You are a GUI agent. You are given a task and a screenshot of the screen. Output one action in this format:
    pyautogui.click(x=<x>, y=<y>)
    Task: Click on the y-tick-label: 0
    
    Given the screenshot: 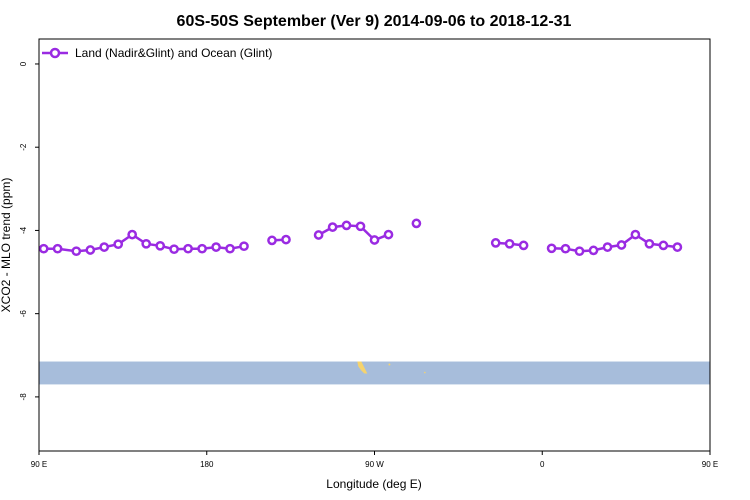 What is the action you would take?
    pyautogui.click(x=23, y=63)
    